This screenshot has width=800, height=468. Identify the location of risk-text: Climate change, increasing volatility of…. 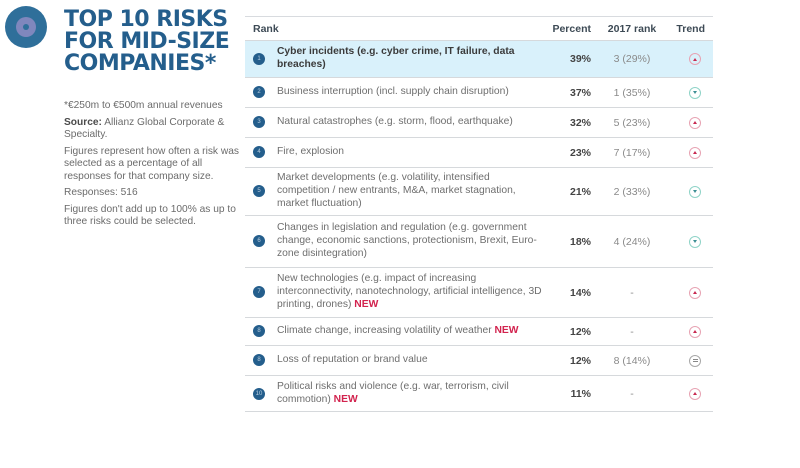
(386, 331).